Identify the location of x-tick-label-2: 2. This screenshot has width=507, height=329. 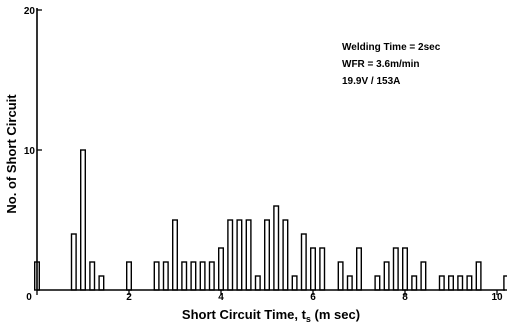
(129, 297).